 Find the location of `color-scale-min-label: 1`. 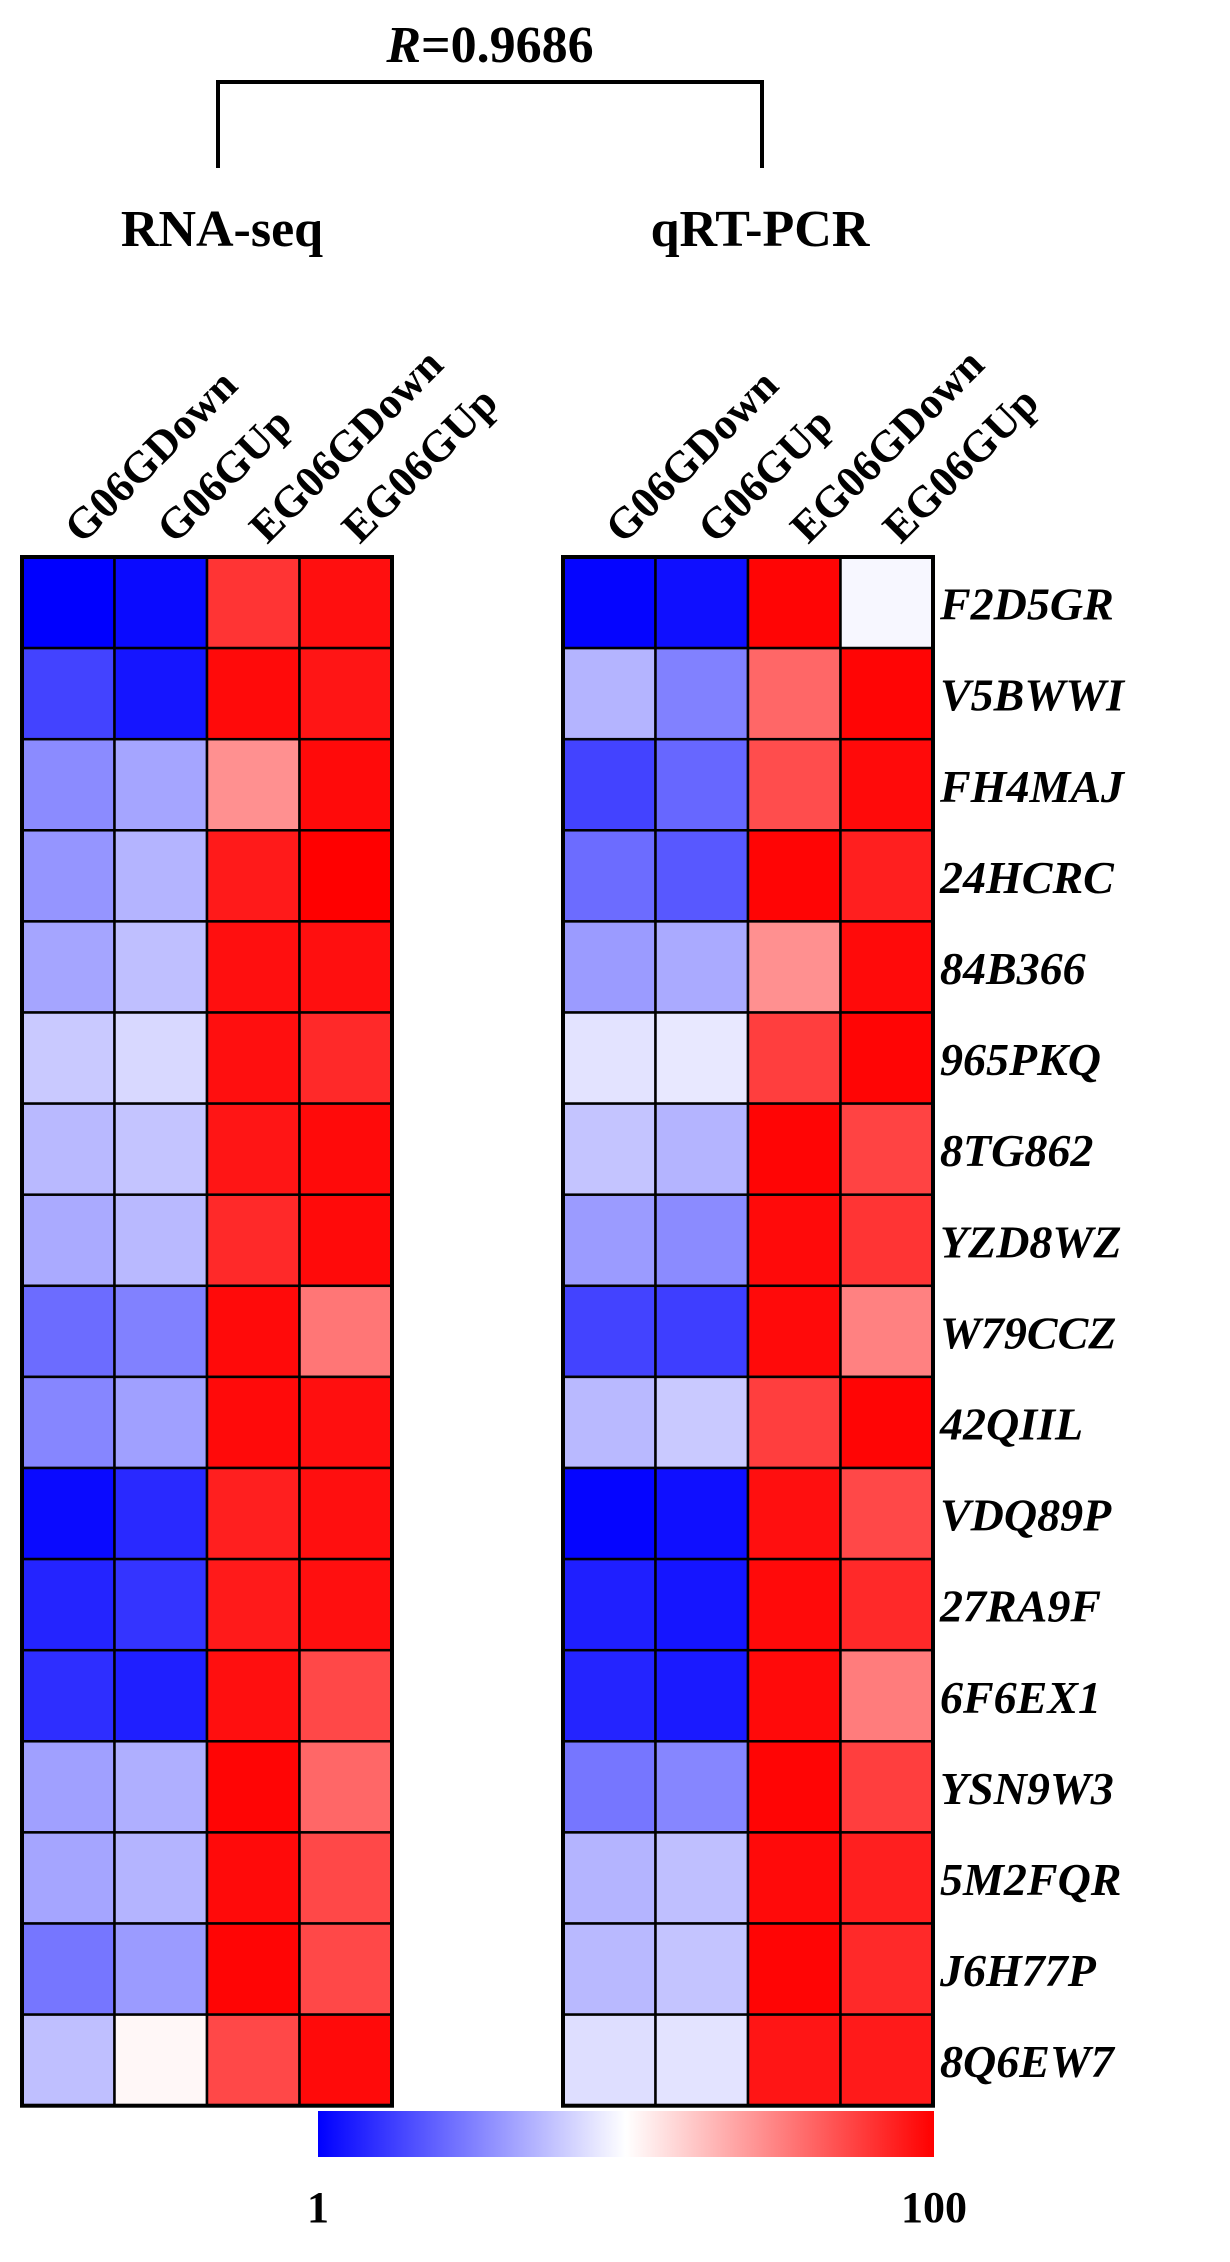

color-scale-min-label: 1 is located at coordinates (318, 2207).